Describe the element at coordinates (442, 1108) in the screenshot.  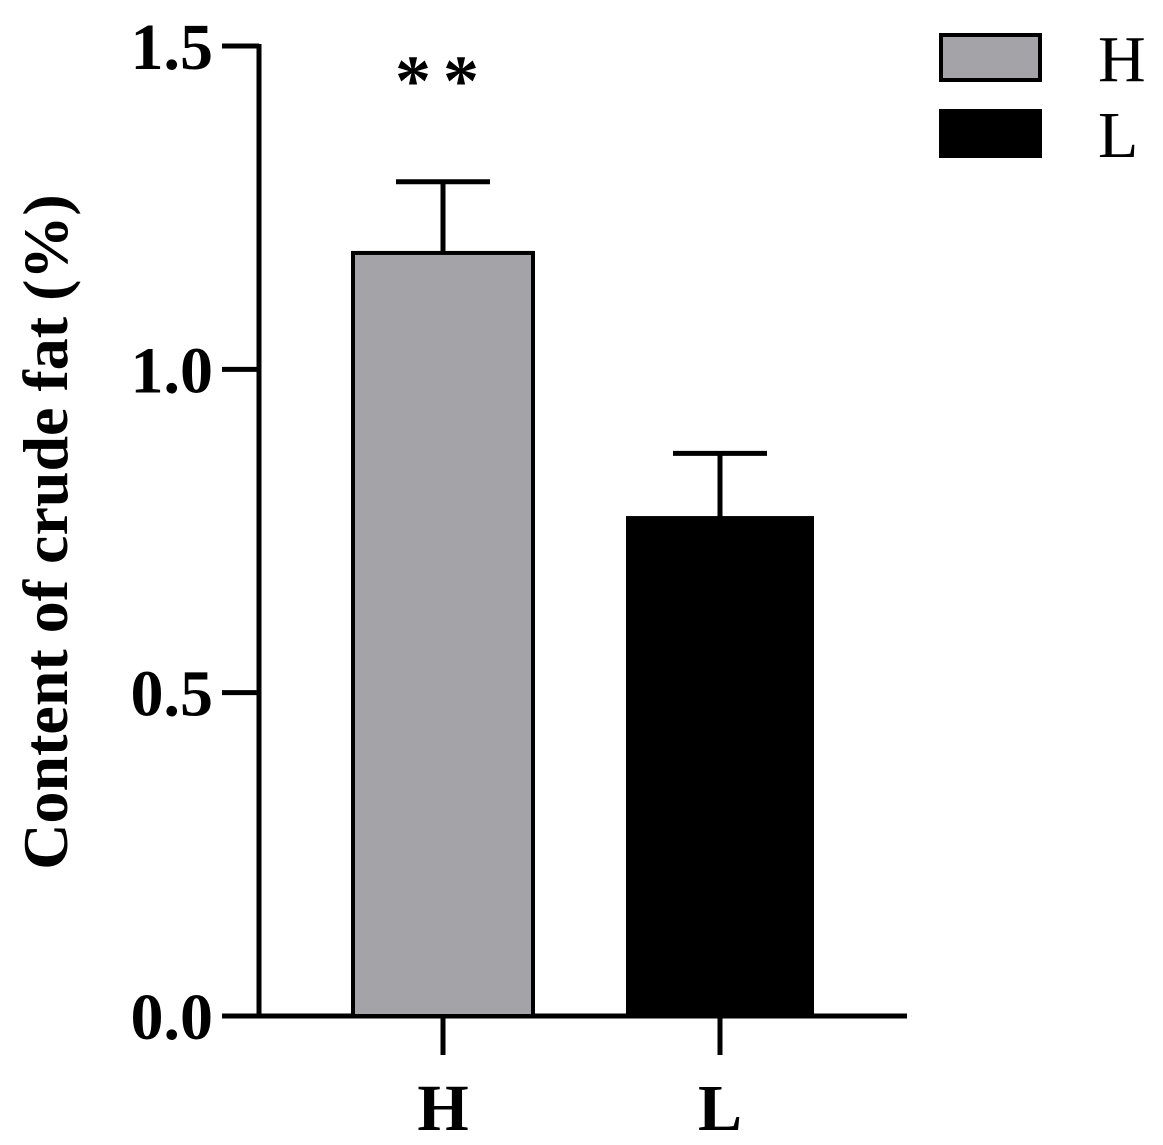
I see `x-tick-label: H` at that location.